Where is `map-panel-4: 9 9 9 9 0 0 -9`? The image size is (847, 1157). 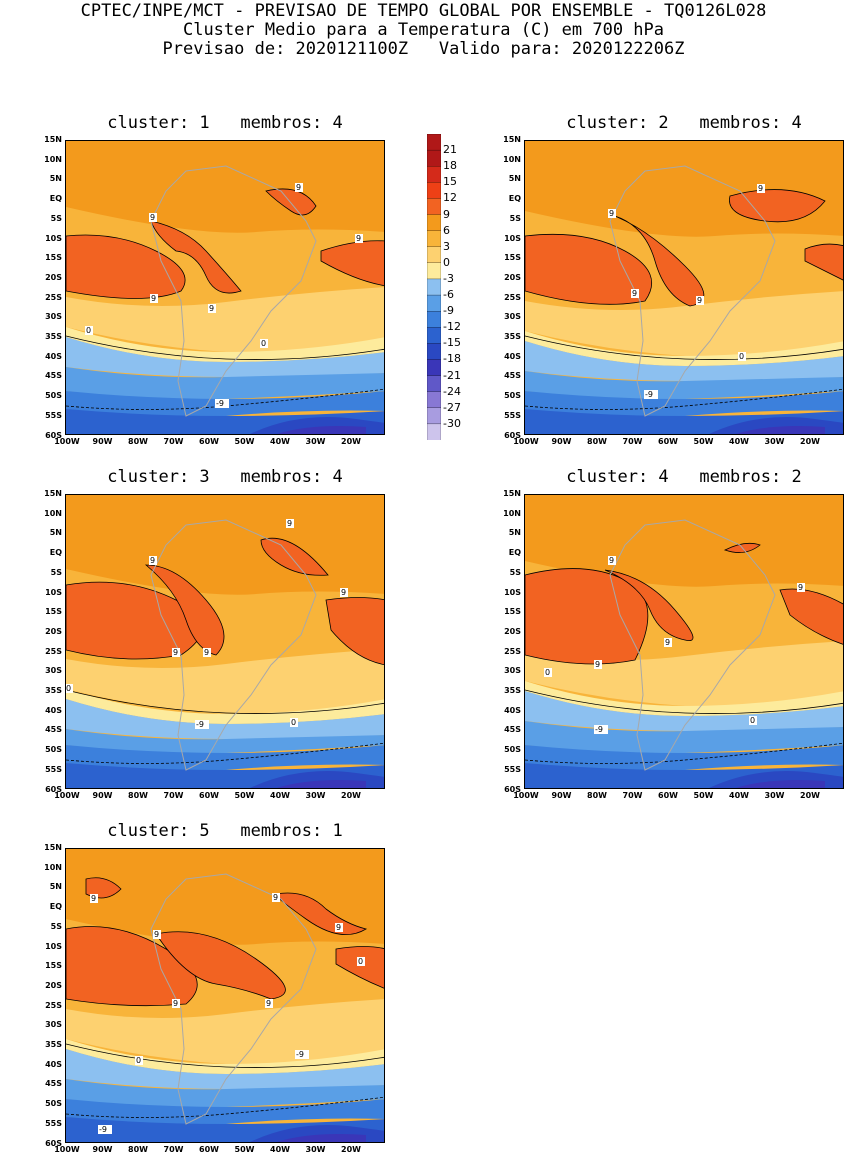
map-panel-4: 9 9 9 9 0 0 -9 is located at coordinates (684, 641).